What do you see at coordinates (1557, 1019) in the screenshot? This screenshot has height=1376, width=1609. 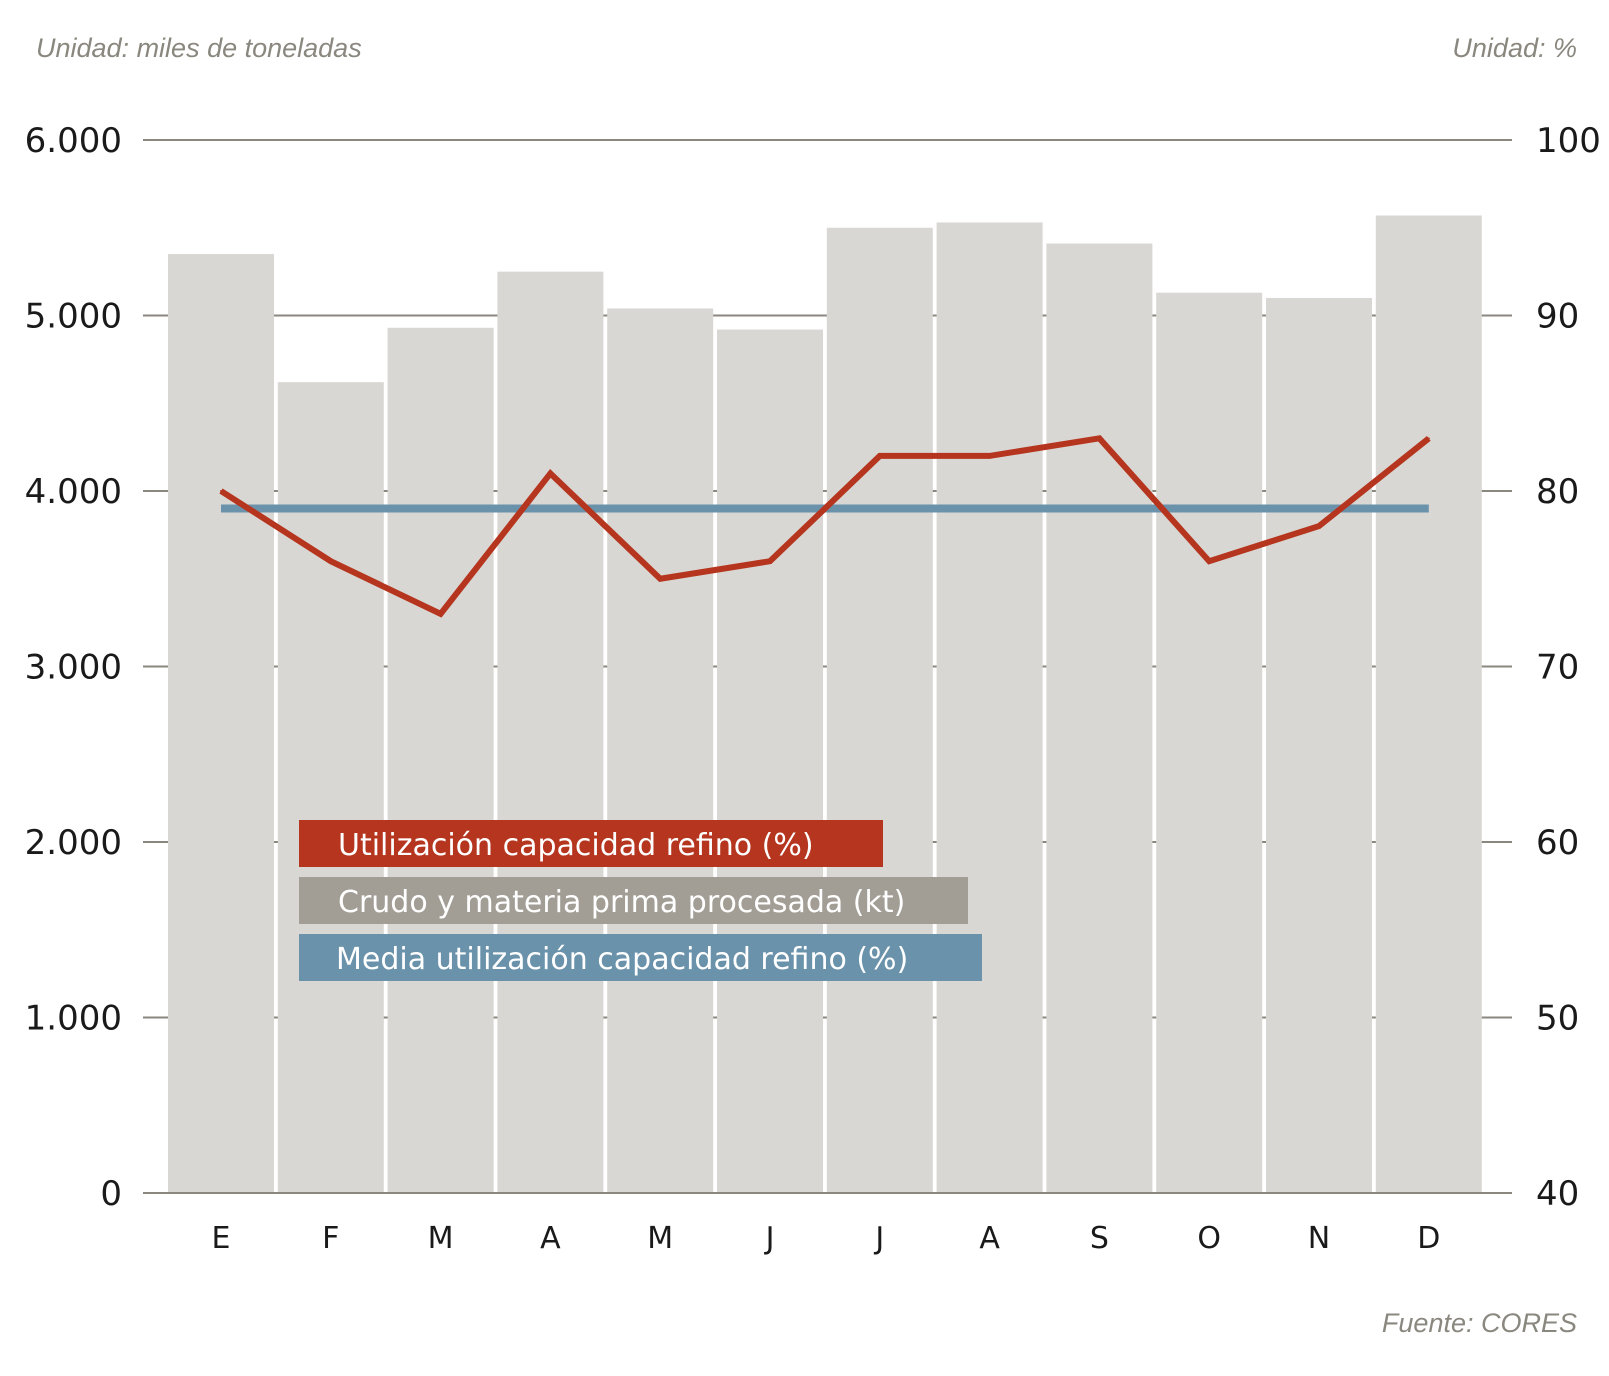 I see `right-tick-label-1: 50` at bounding box center [1557, 1019].